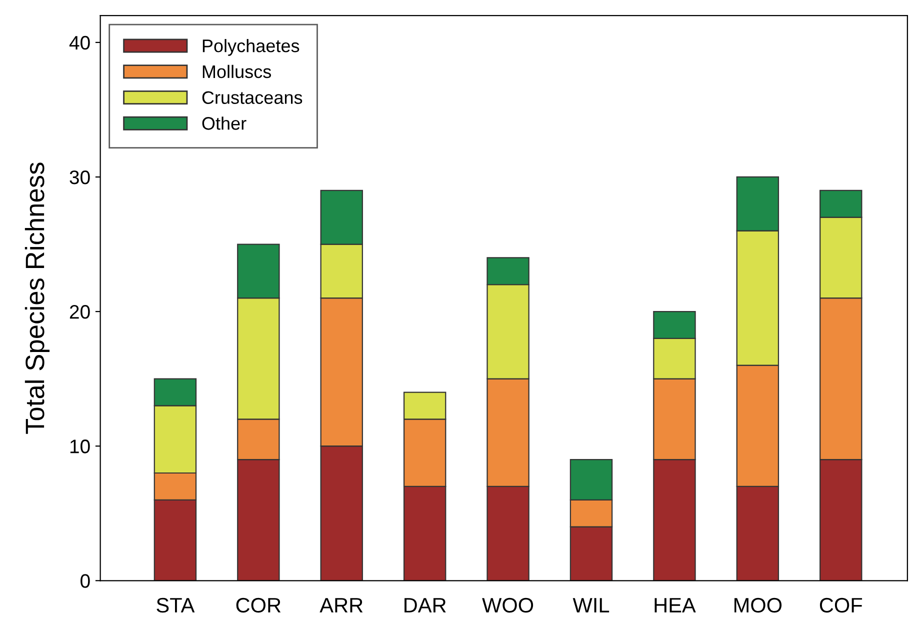 The image size is (912, 621). Describe the element at coordinates (37, 298) in the screenshot. I see `y-axis-title: Total Species Richness` at that location.